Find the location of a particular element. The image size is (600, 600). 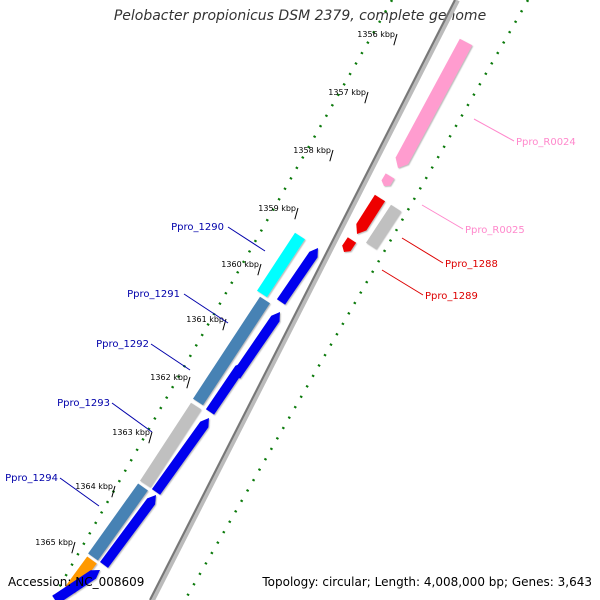

leader-line-ppro-r0025 is located at coordinates (442, 217).